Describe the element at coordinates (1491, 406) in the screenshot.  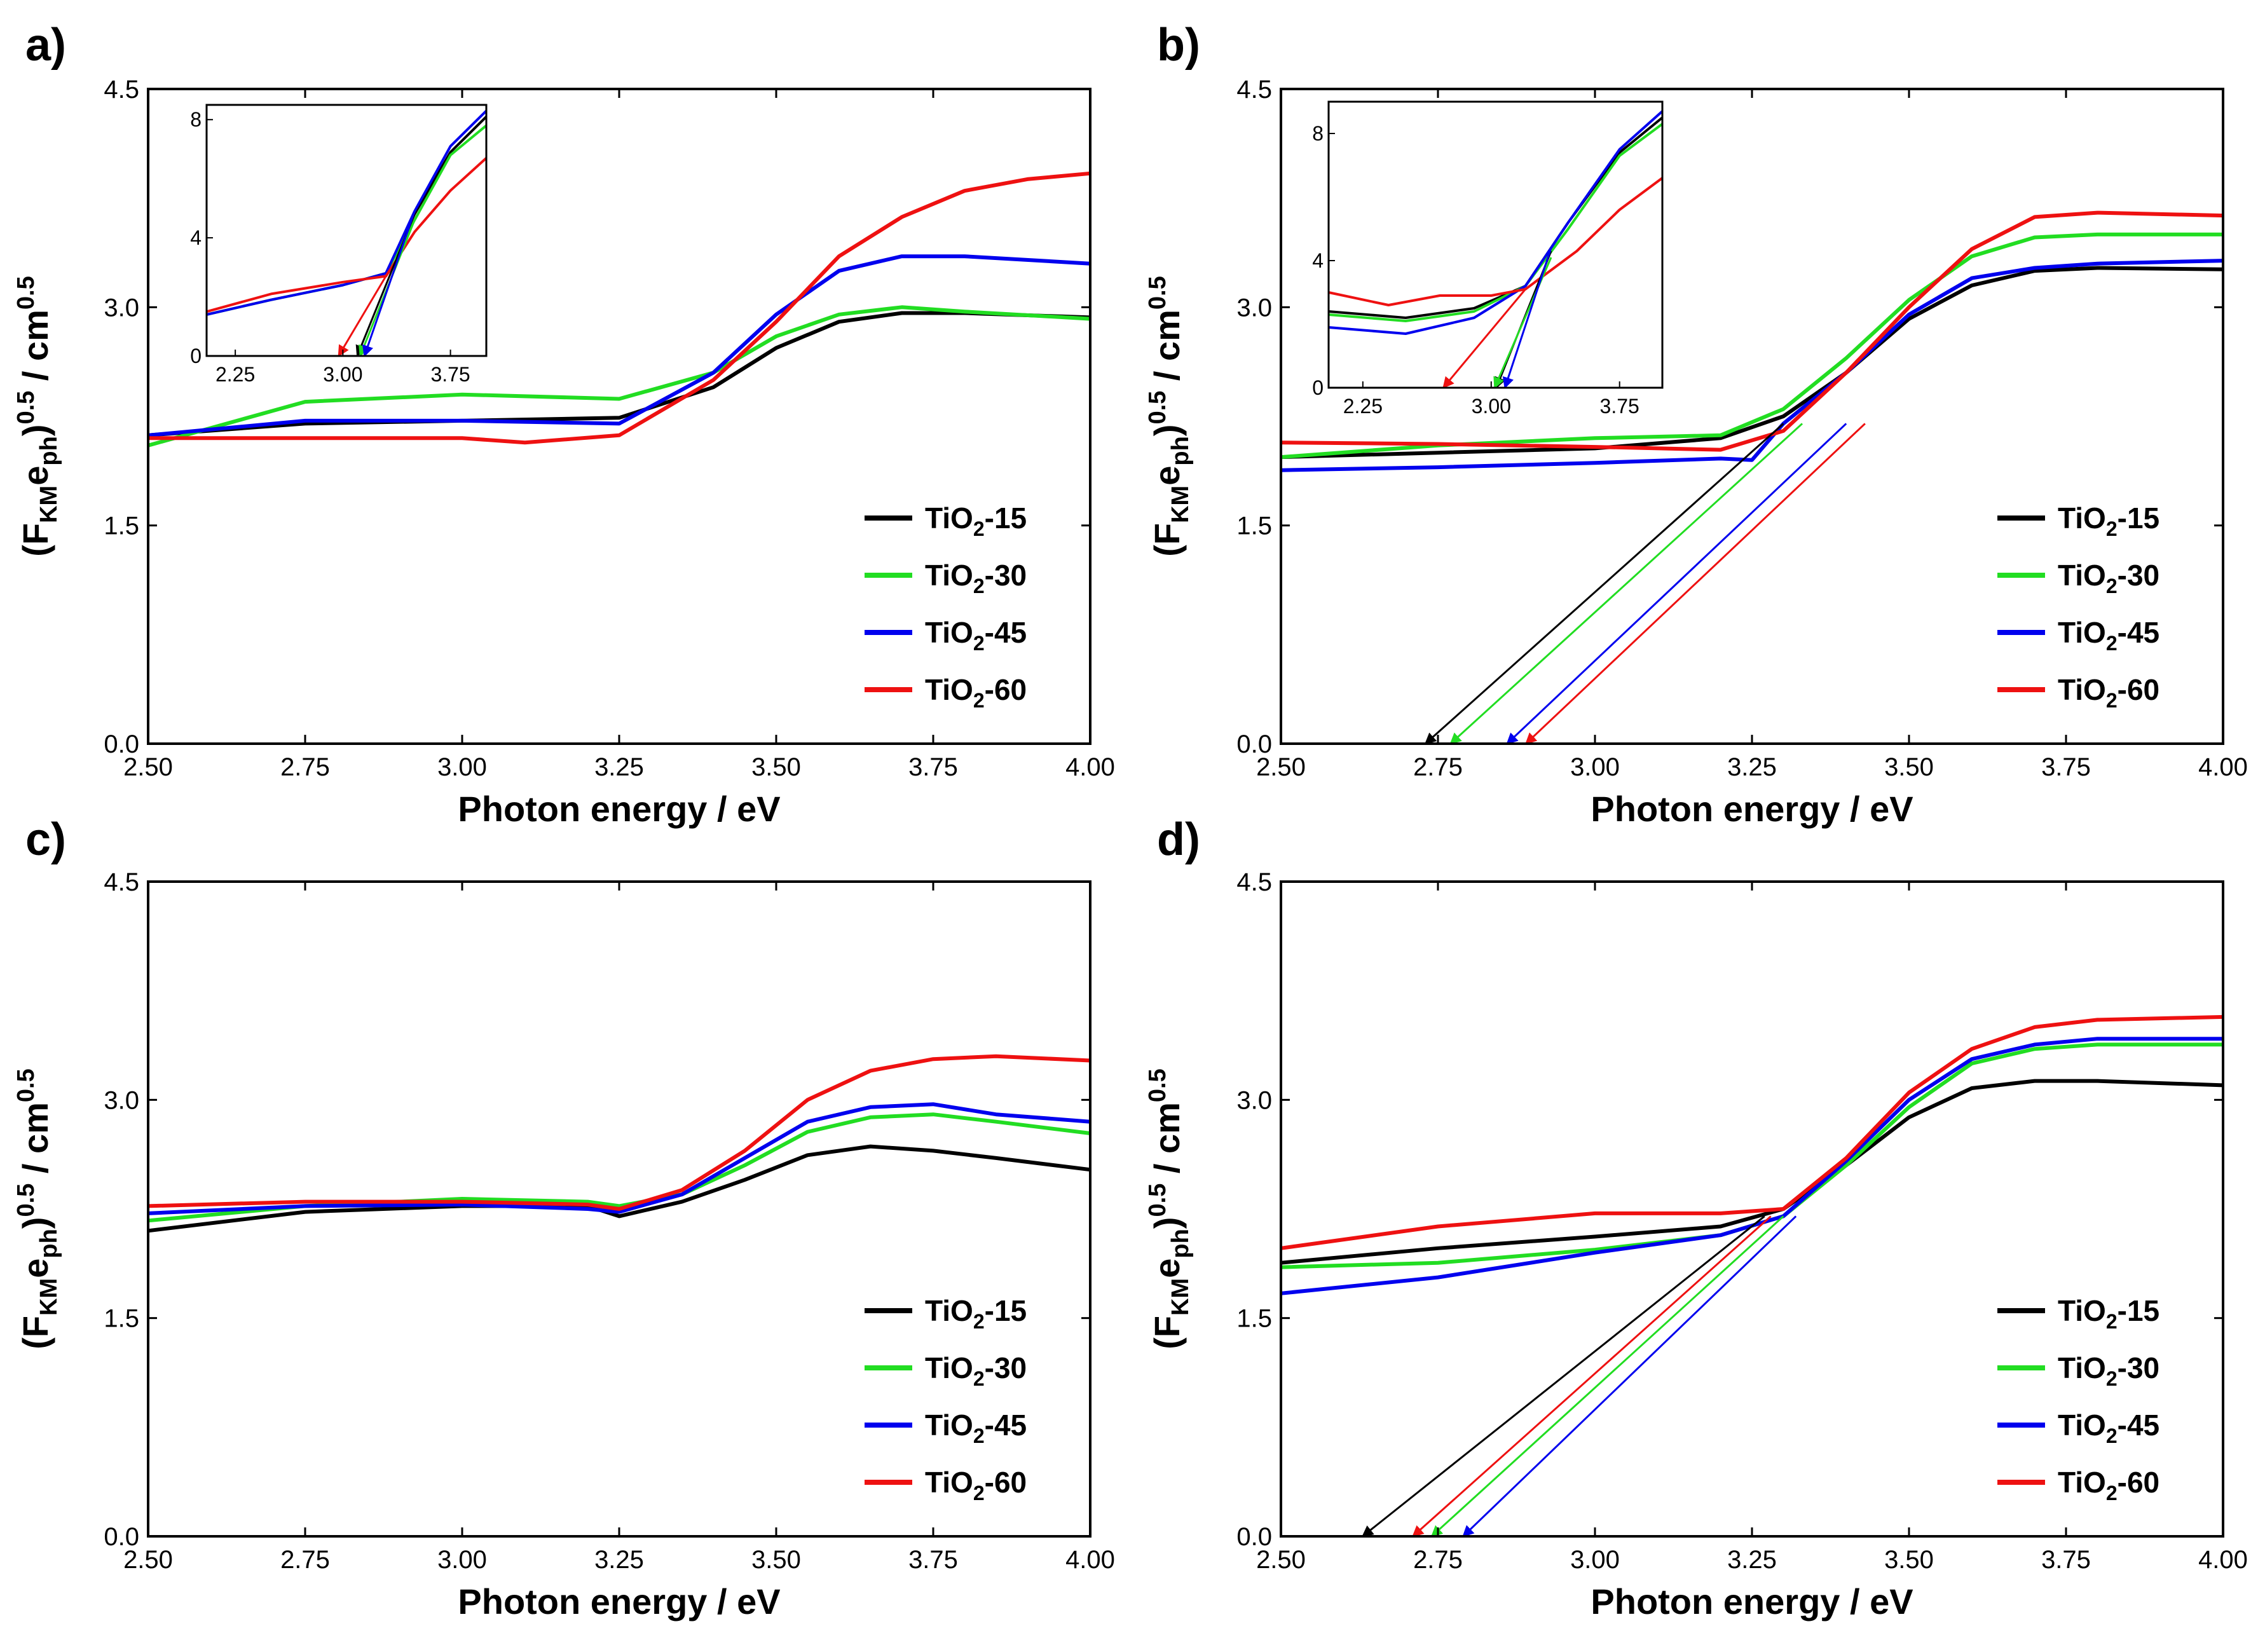
I see `inset-x-tick-label: 3.00` at that location.